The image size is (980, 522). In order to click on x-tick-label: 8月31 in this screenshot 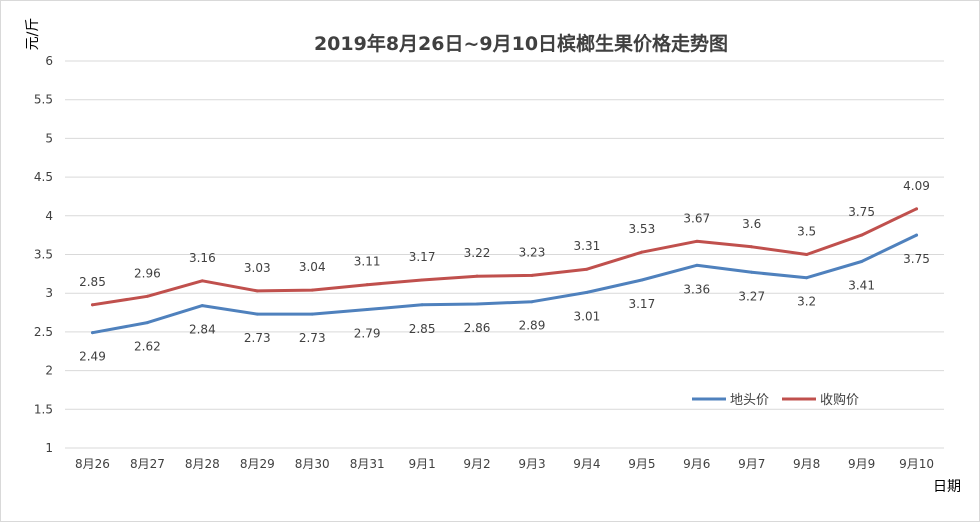, I will do `click(367, 464)`.